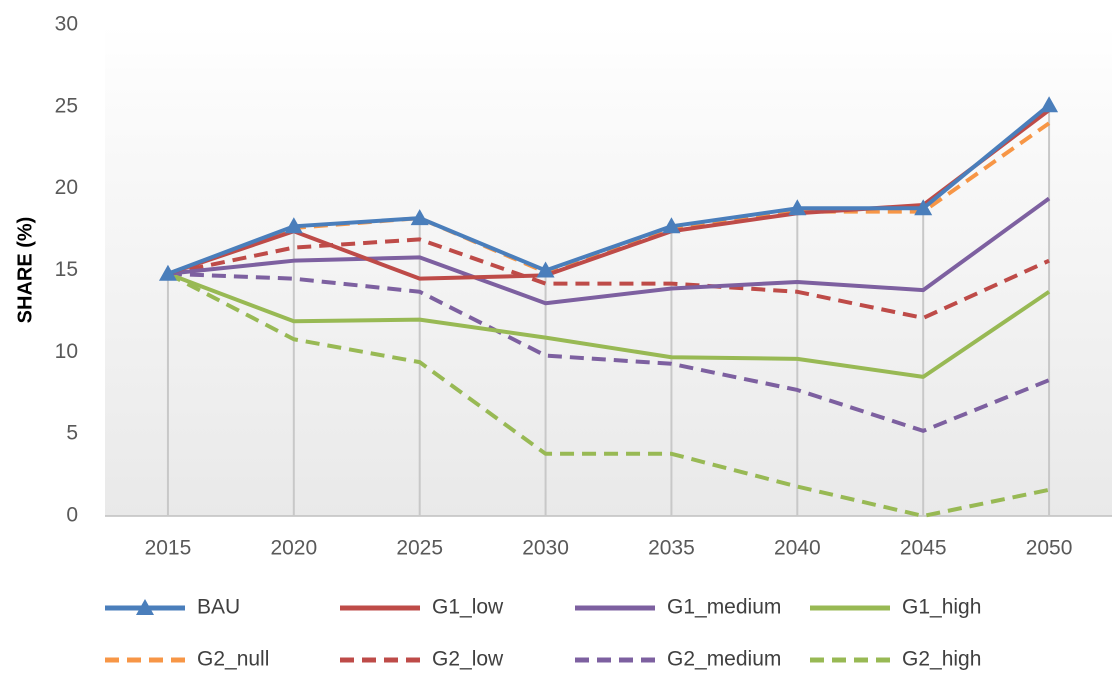 The width and height of the screenshot is (1112, 678). Describe the element at coordinates (923, 548) in the screenshot. I see `x-tick-label: 2045` at that location.